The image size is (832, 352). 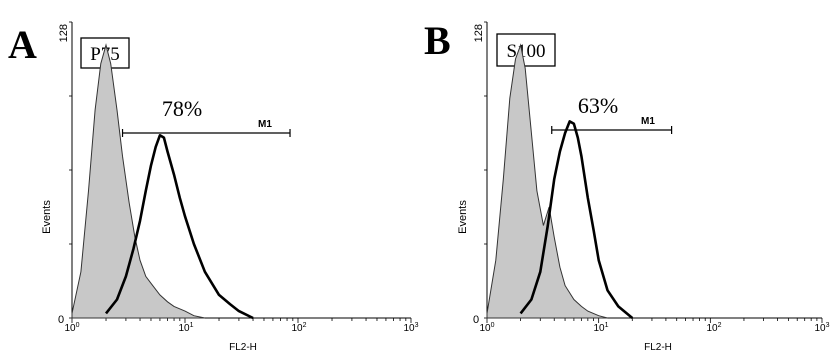 I want to click on panel-a-ytick-max: 128, so click(x=64, y=33).